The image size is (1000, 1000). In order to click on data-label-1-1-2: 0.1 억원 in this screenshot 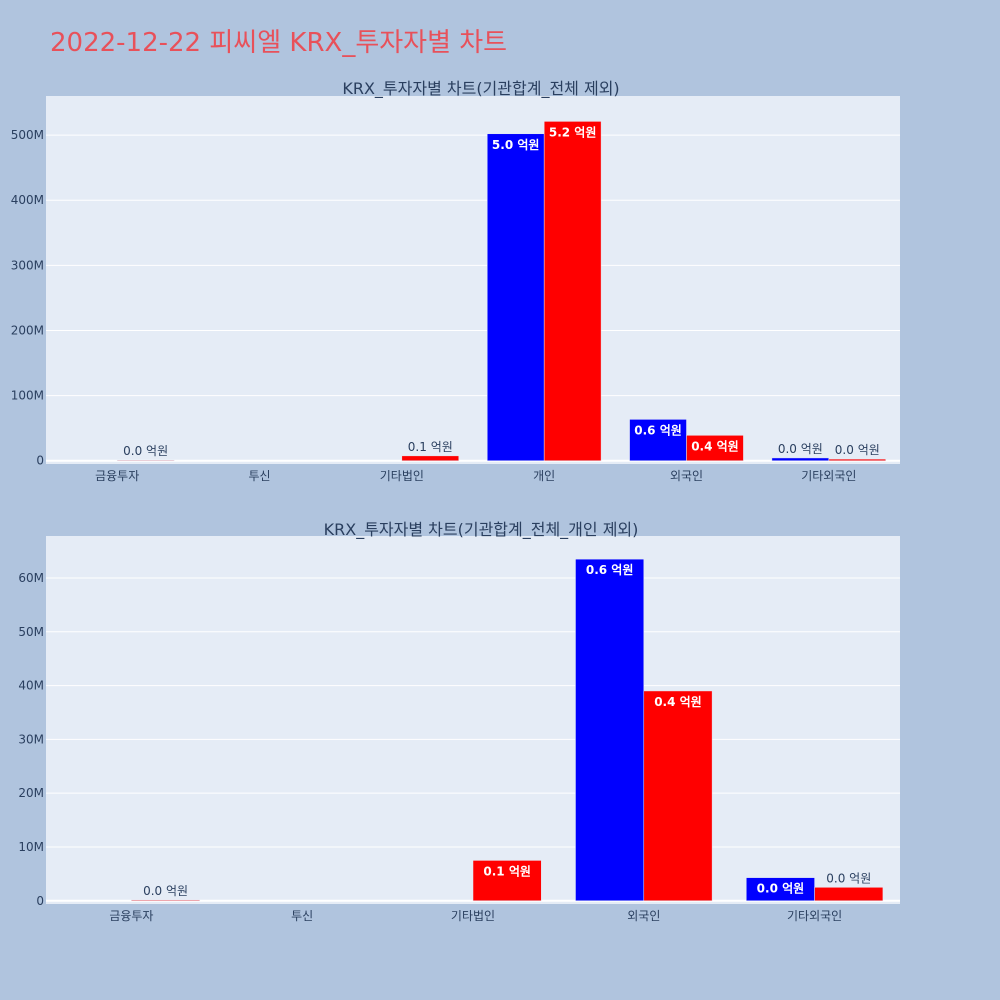, I will do `click(507, 871)`.